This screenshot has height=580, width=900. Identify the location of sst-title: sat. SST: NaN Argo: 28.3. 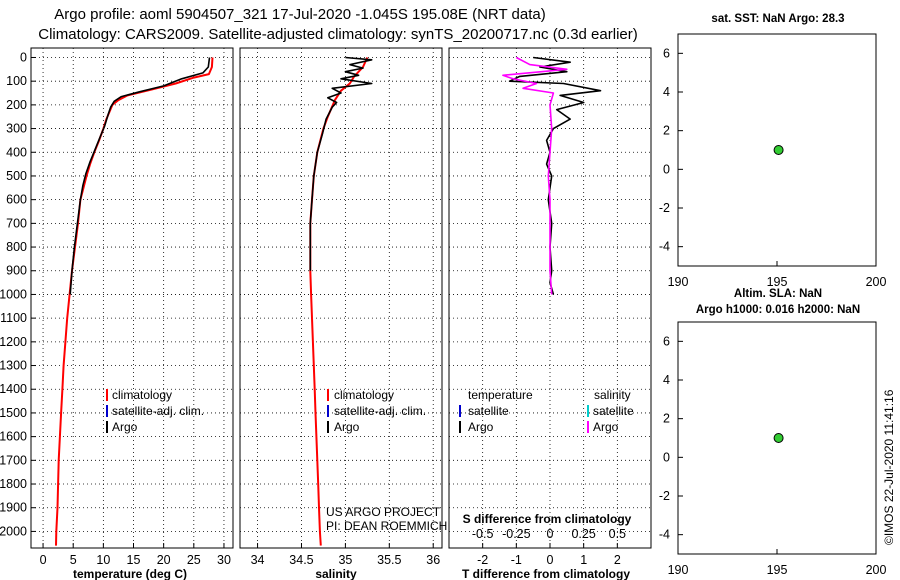
(777, 19).